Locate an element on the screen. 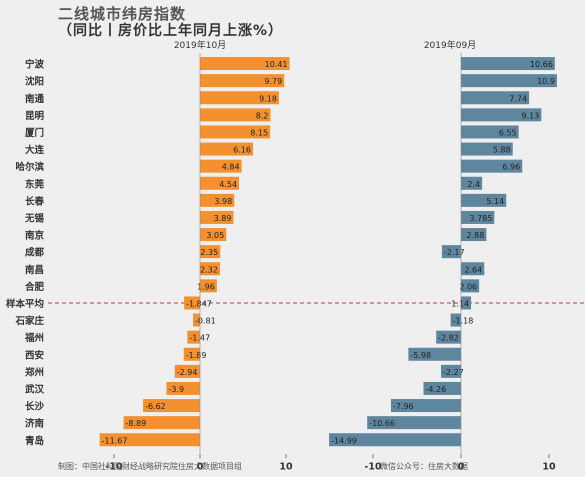  data-label: 3.05 is located at coordinates (215, 235).